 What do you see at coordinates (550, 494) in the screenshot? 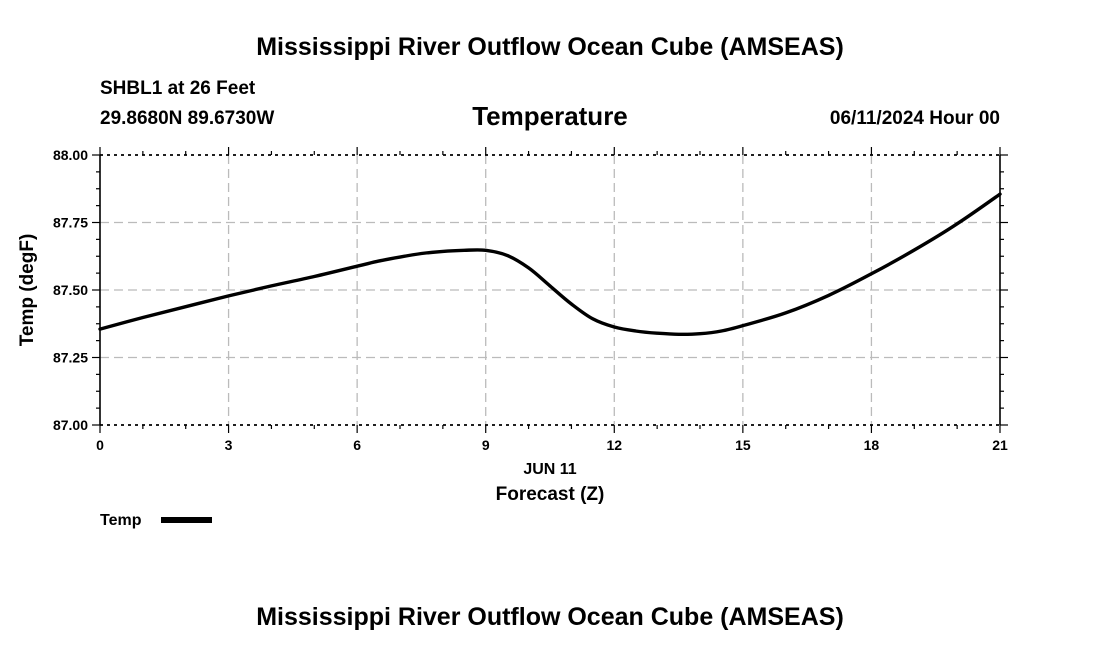
I see `x-axis-label: Forecast (Z)` at bounding box center [550, 494].